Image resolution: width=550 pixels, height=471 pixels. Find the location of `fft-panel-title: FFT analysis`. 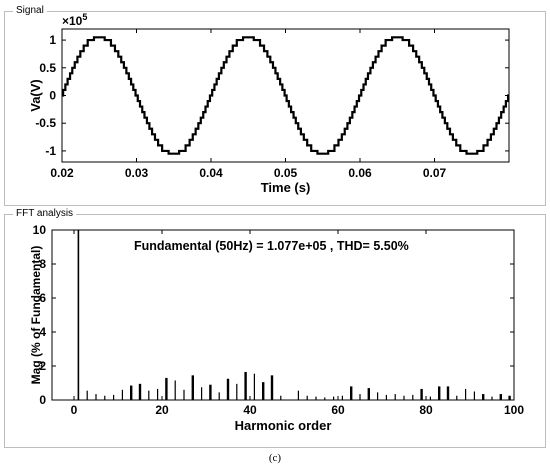

fft-panel-title: FFT analysis is located at coordinates (45, 214).